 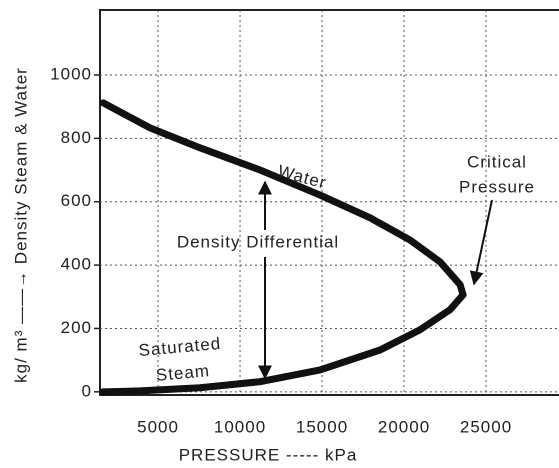 What do you see at coordinates (76, 264) in the screenshot?
I see `y-tick-label: 400` at bounding box center [76, 264].